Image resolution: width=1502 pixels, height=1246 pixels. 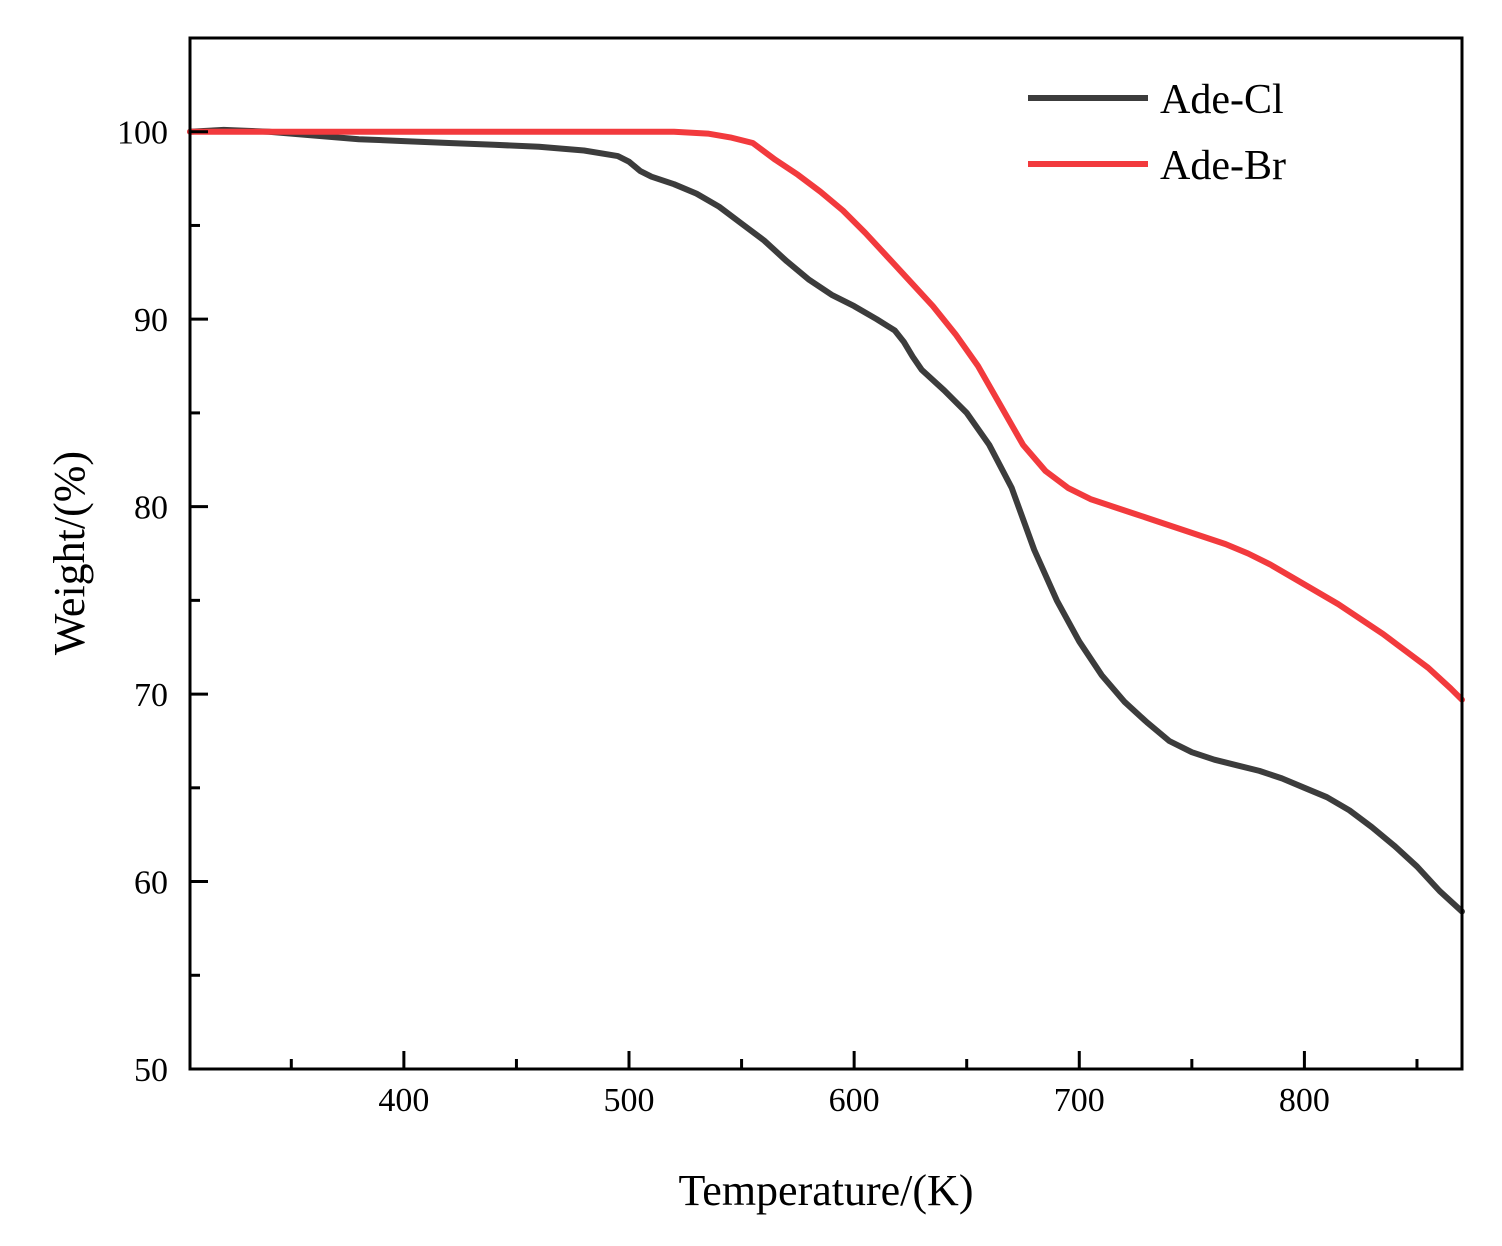 What do you see at coordinates (151, 1070) in the screenshot?
I see `y-tick-label-50: 50` at bounding box center [151, 1070].